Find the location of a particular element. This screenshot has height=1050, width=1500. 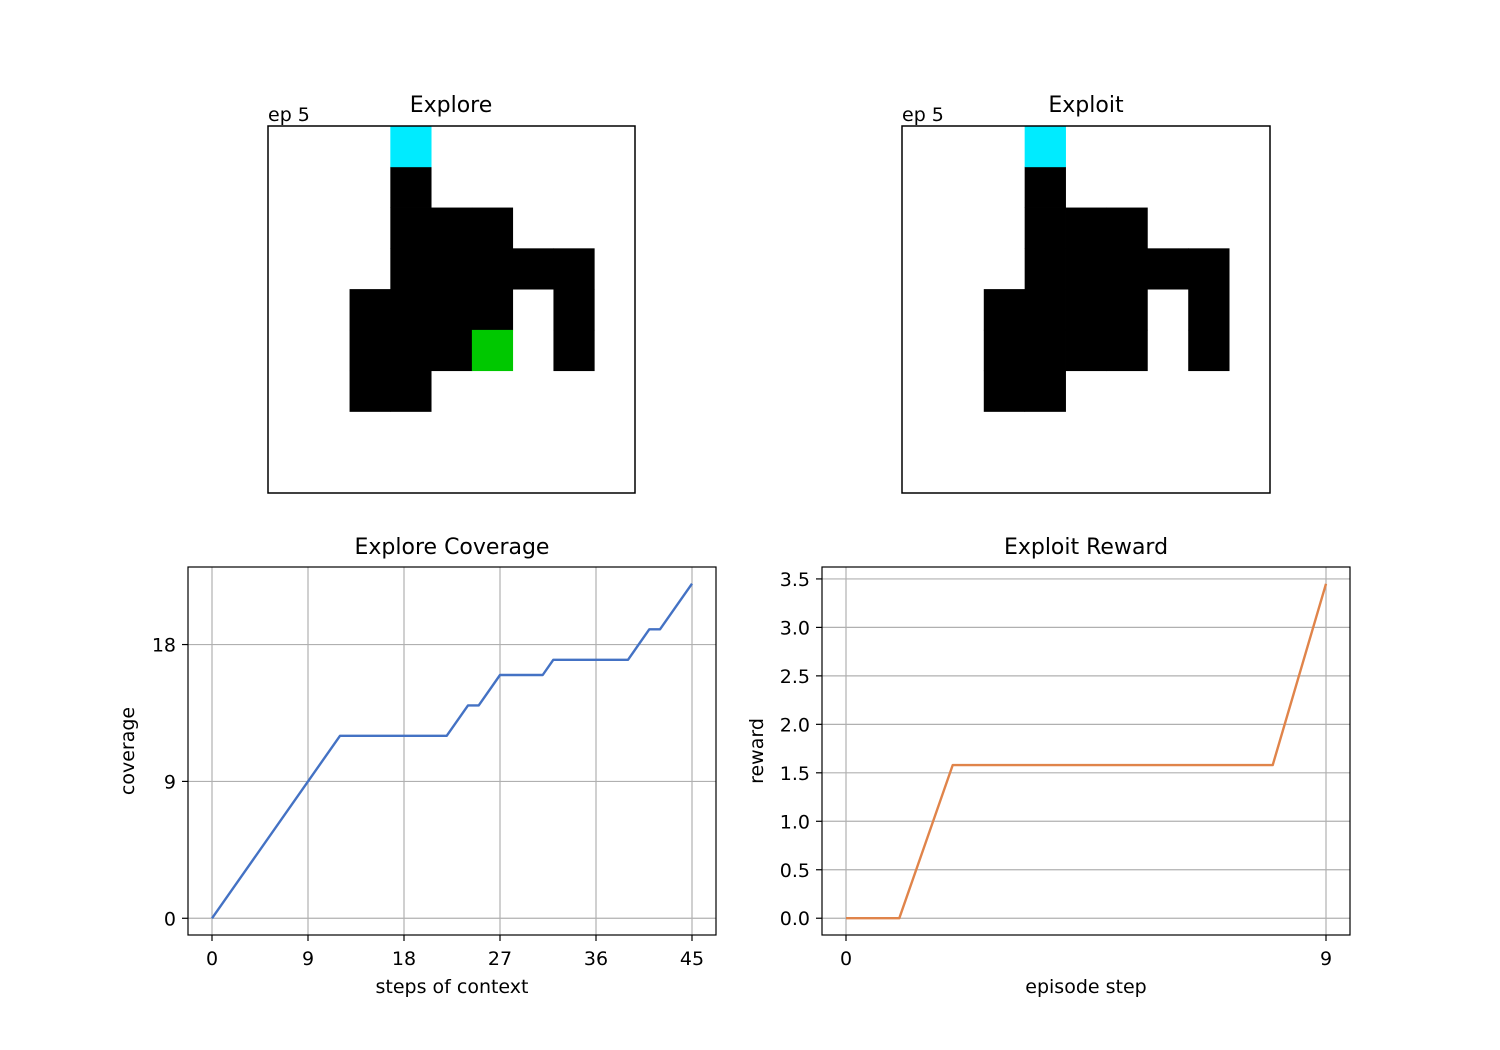

explore-coverage-yticks: 0 9 18 is located at coordinates (170, 782).